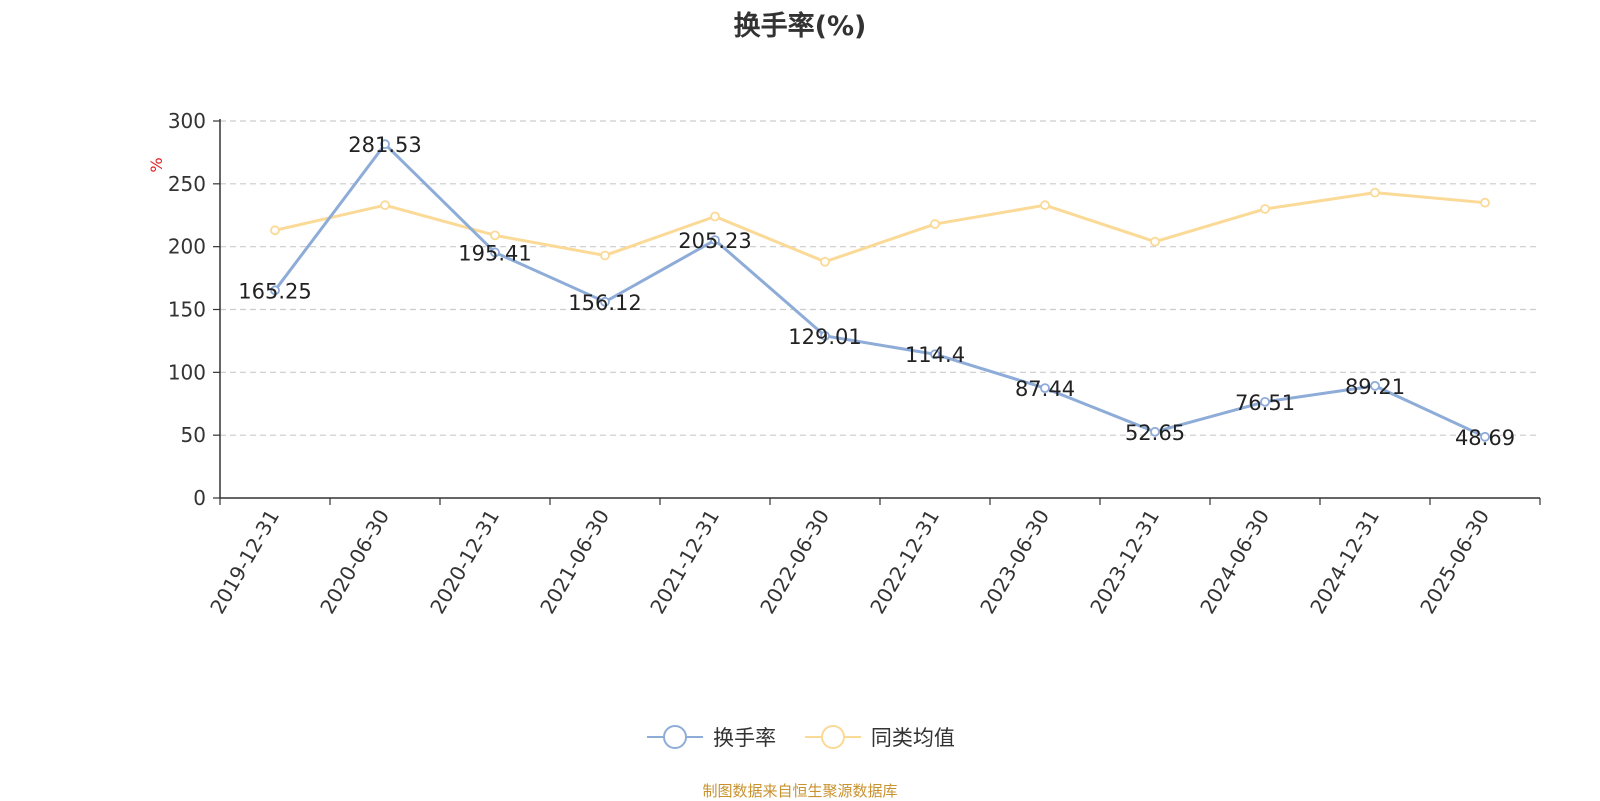 This screenshot has height=801, width=1600. I want to click on data-label: 76.51, so click(1265, 403).